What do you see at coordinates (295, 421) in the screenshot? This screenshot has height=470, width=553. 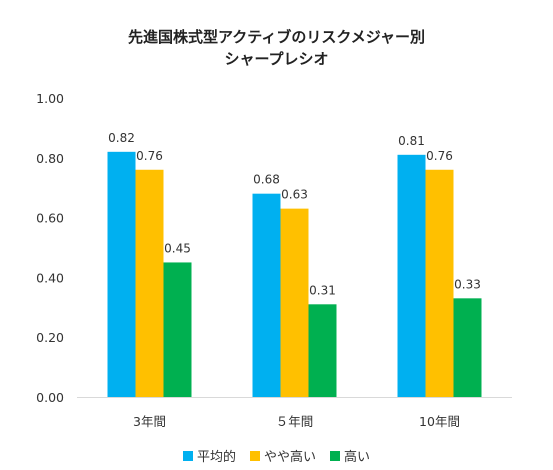 I see `x-tick-label: ５年間` at bounding box center [295, 421].